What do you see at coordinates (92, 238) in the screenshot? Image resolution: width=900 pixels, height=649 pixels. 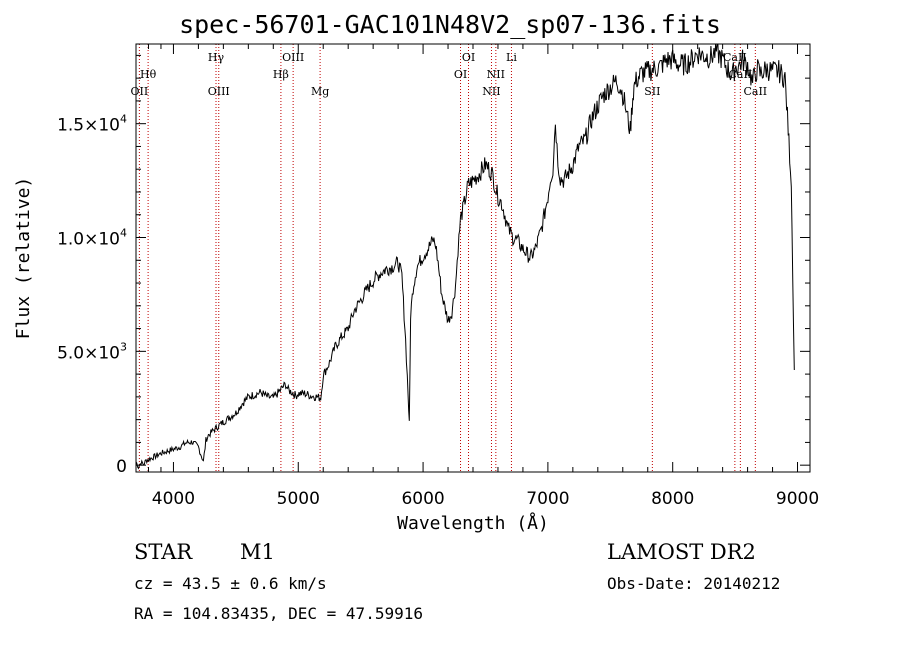 I see `y-tick-label: 1.0×10⁴` at bounding box center [92, 238].